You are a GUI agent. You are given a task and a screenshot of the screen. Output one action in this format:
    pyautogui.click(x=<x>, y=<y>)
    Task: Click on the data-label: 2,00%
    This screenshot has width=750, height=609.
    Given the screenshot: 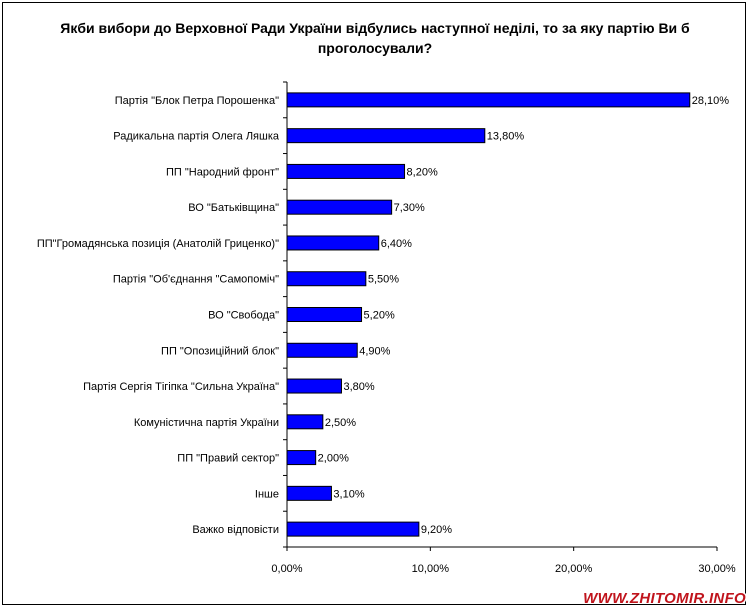 What is the action you would take?
    pyautogui.click(x=333, y=459)
    